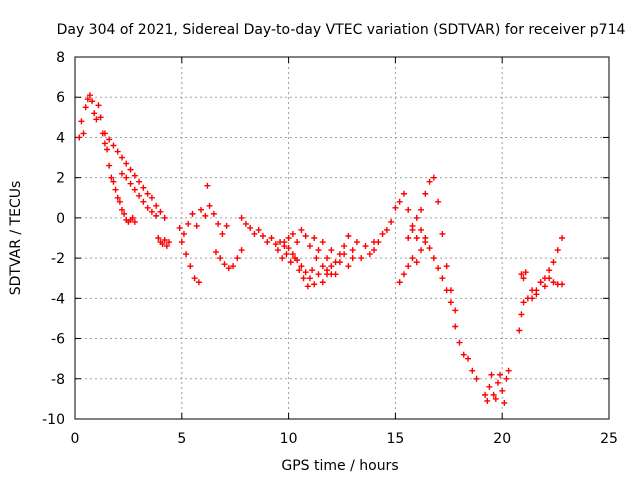 This screenshot has height=480, width=640. What do you see at coordinates (523, 275) in the screenshot?
I see `series-track-u` at bounding box center [523, 275].